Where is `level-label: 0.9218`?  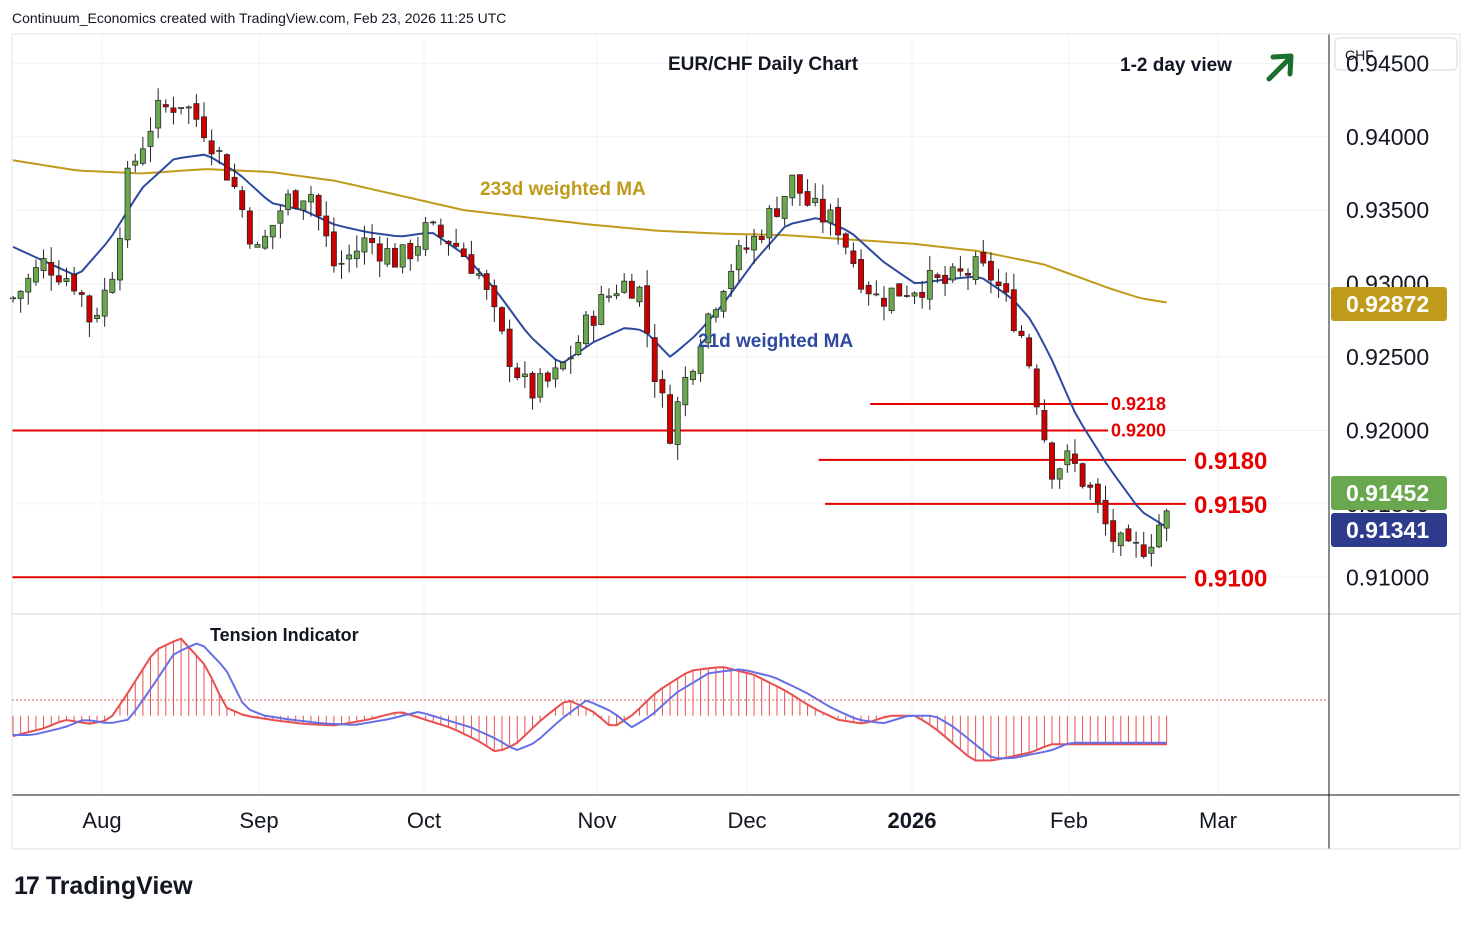
level-label: 0.9218 is located at coordinates (1138, 404).